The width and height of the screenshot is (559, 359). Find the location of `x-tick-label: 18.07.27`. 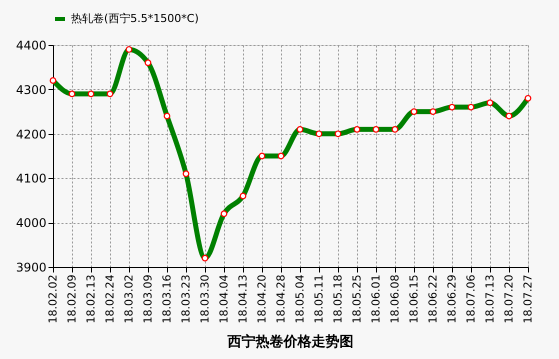

x-tick-label: 18.07.27 is located at coordinates (528, 299).